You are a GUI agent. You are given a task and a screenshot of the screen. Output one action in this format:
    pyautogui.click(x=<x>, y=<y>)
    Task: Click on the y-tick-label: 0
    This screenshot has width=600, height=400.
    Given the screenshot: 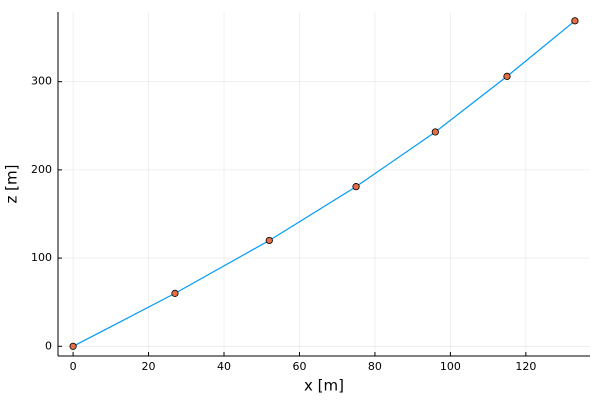 What is the action you would take?
    pyautogui.click(x=48, y=345)
    